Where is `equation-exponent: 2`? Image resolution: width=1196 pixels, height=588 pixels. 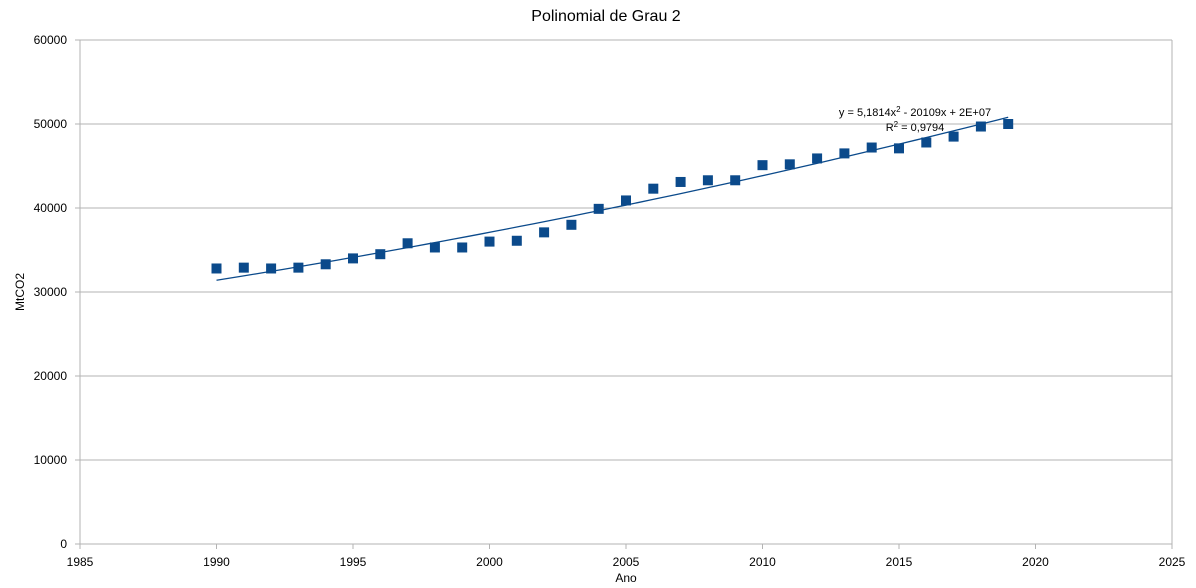
equation-exponent: 2 is located at coordinates (898, 109).